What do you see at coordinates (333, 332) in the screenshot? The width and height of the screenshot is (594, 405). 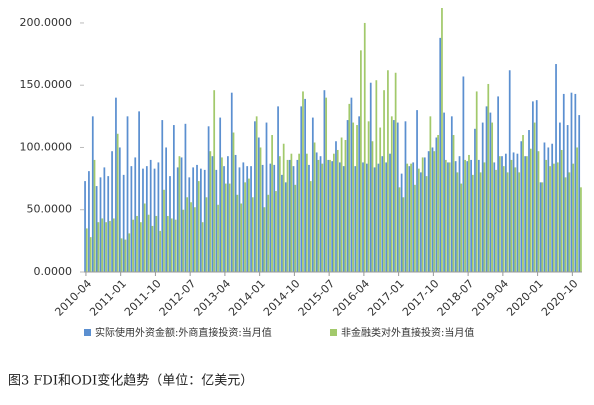 I see `legend-swatch` at bounding box center [333, 332].